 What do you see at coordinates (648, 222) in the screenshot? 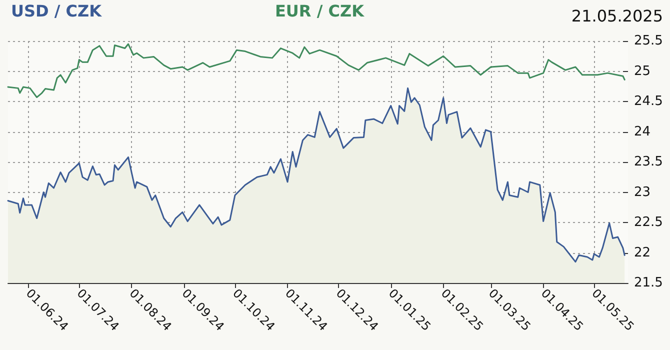
I see `y-tick-label: 22.5` at bounding box center [648, 222].